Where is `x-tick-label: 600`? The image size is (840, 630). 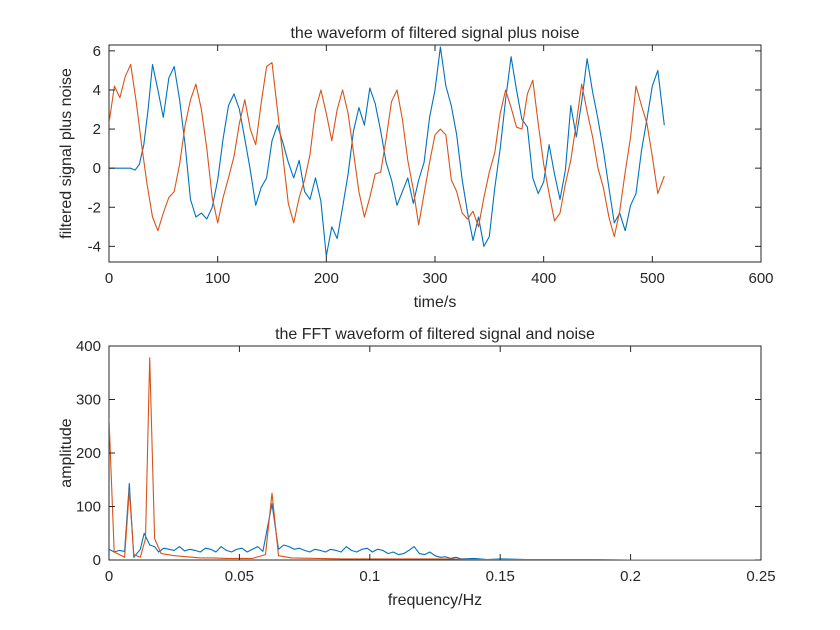 x-tick-label: 600 is located at coordinates (760, 278).